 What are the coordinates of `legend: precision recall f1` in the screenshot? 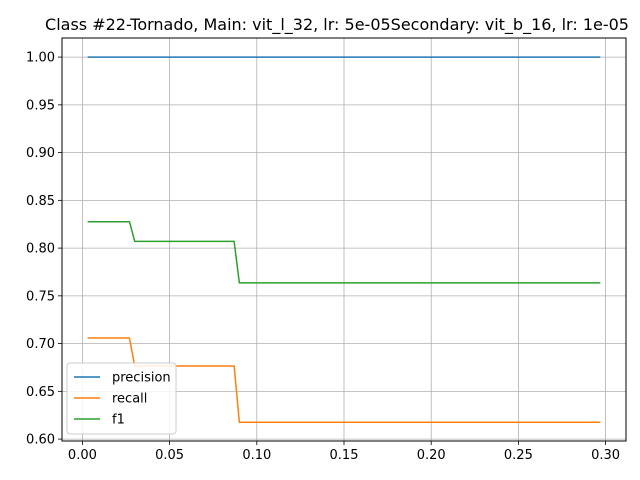 It's located at (121, 398).